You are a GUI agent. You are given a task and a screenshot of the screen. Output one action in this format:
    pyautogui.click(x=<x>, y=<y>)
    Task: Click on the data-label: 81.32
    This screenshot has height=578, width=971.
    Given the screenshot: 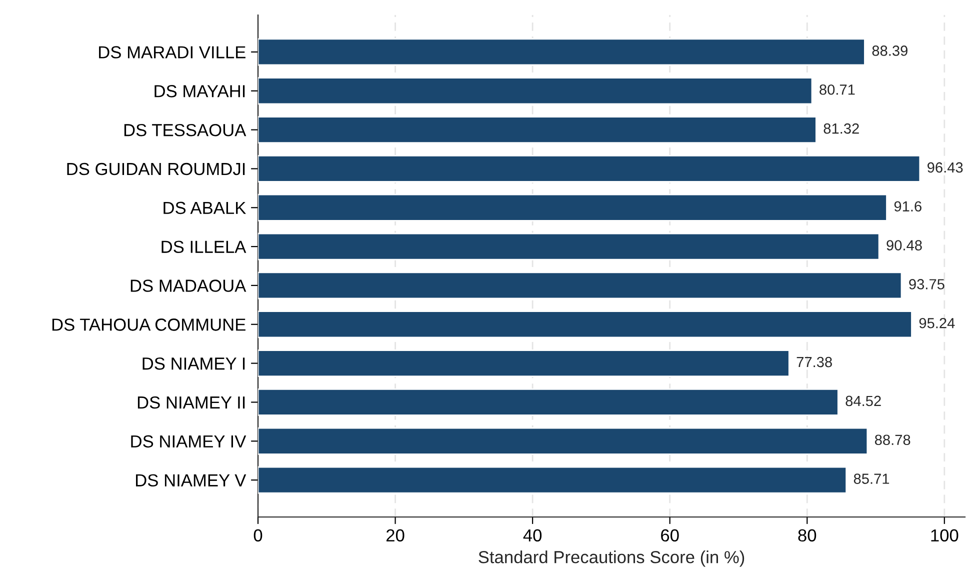 What is the action you would take?
    pyautogui.click(x=841, y=128)
    